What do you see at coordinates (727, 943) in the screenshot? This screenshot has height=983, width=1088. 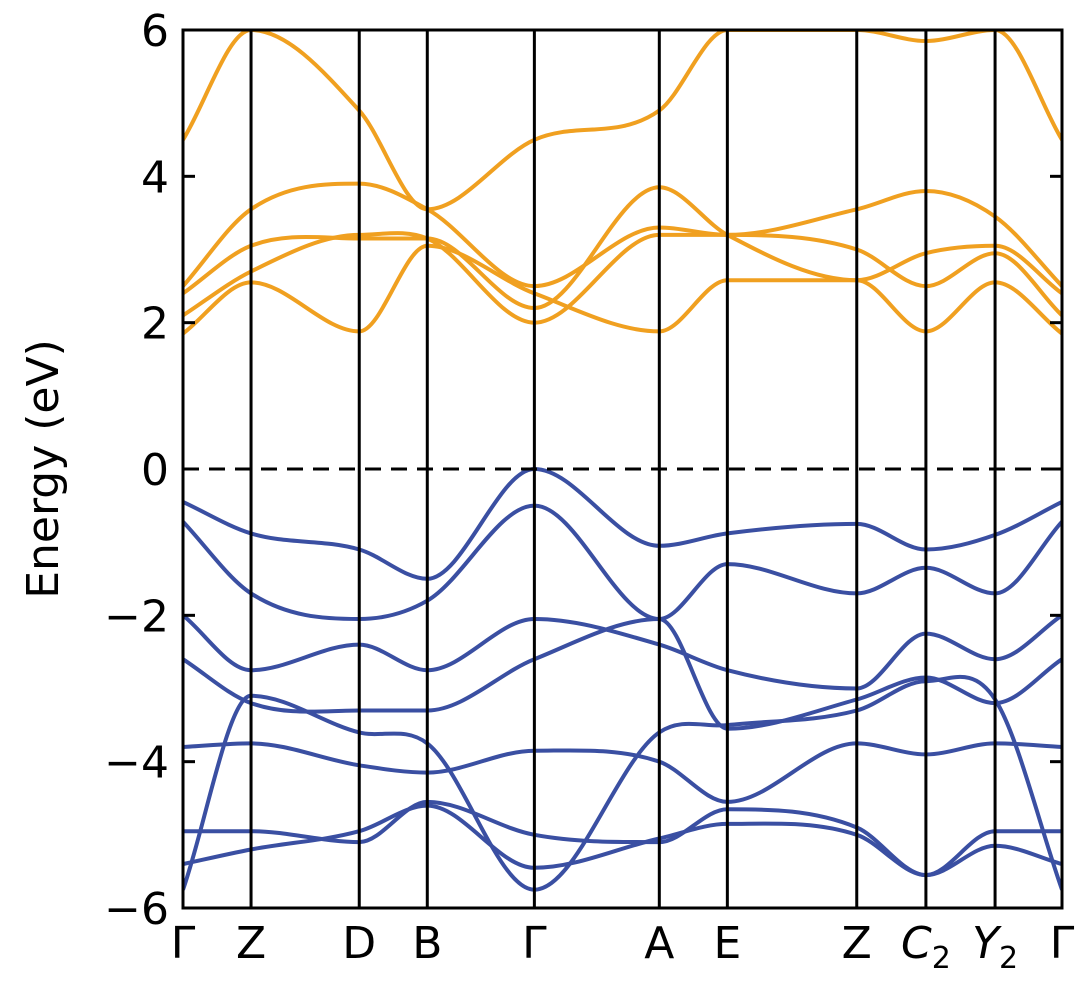 I see `kpoint-label: E` at bounding box center [727, 943].